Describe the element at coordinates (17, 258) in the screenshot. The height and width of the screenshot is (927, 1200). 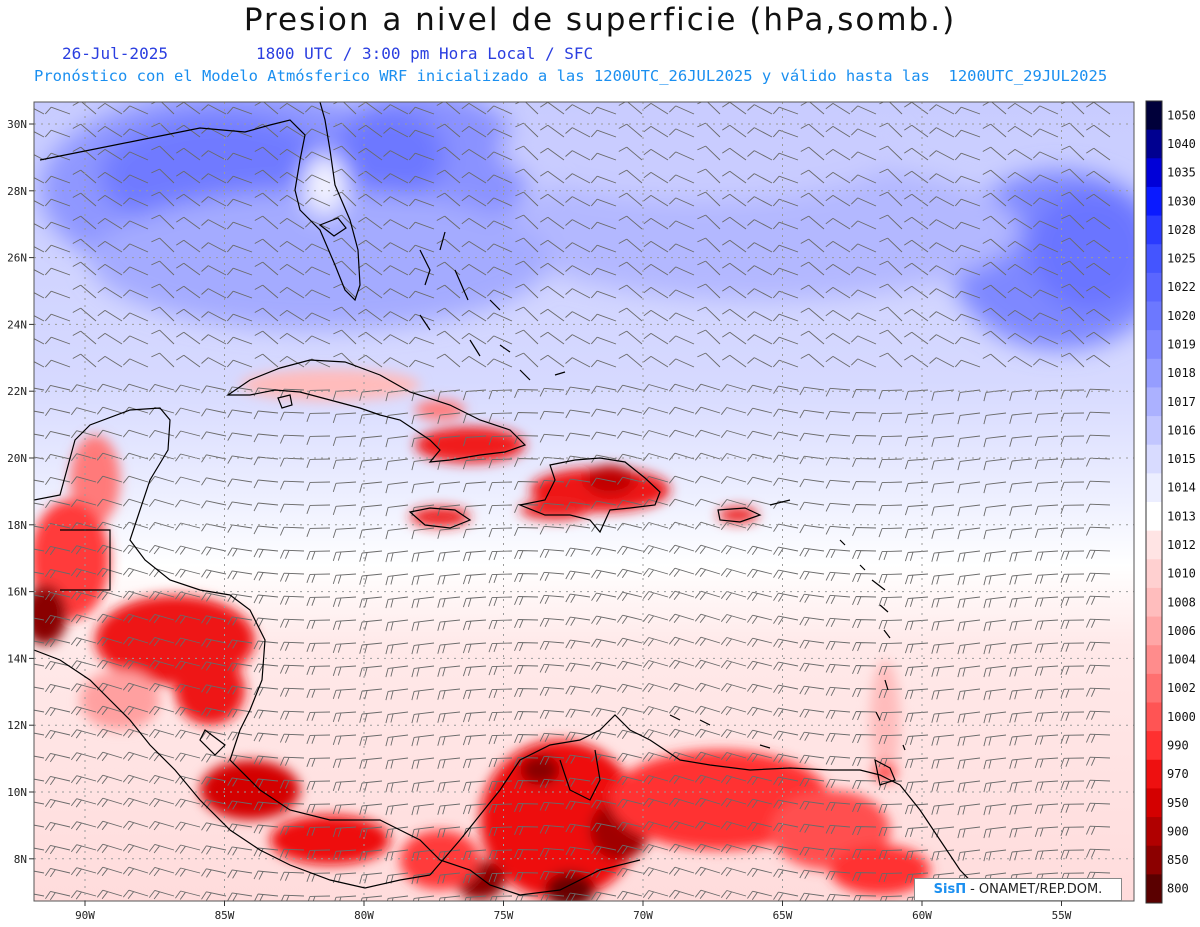
I see `lat-tick-label: 26N` at that location.